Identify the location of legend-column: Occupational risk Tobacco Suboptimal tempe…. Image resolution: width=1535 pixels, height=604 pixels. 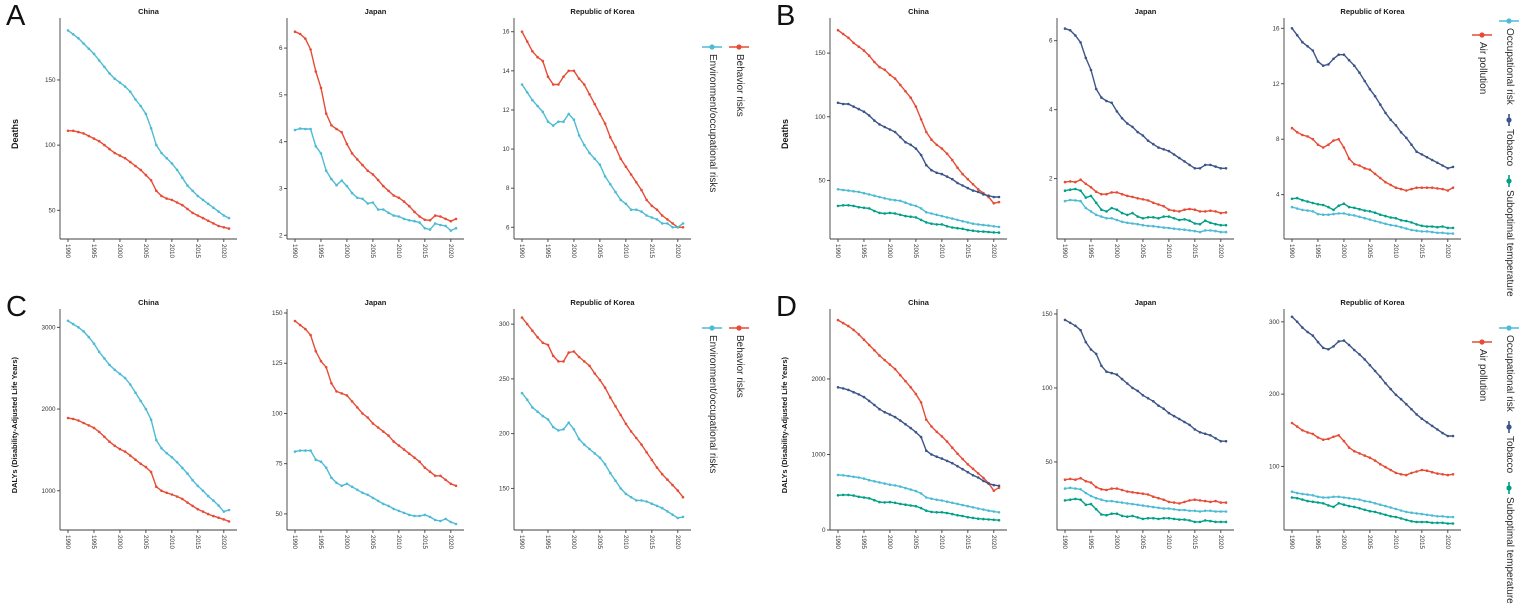
(1509, 156).